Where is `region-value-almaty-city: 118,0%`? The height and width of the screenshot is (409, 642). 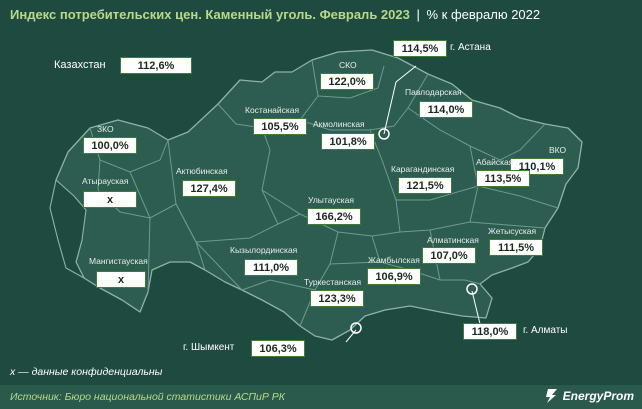 region-value-almaty-city: 118,0% is located at coordinates (490, 331).